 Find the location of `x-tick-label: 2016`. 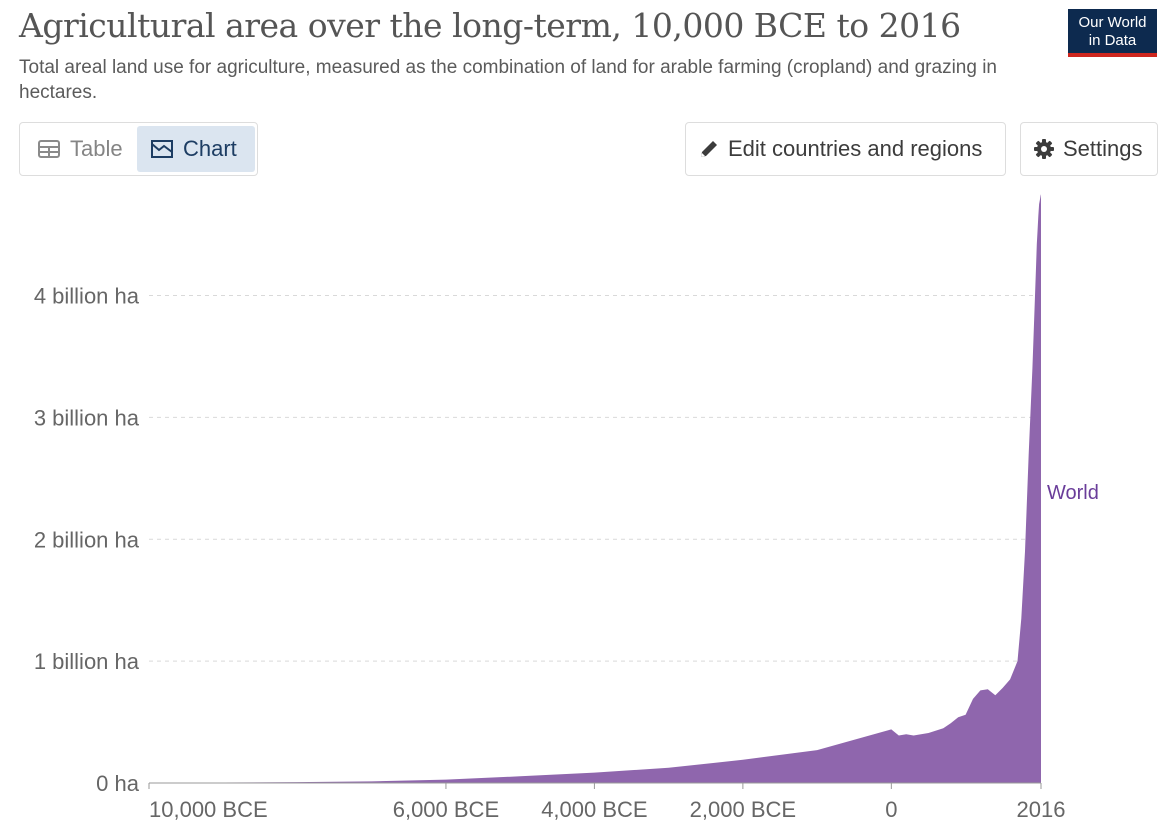

x-tick-label: 2016 is located at coordinates (1041, 809).